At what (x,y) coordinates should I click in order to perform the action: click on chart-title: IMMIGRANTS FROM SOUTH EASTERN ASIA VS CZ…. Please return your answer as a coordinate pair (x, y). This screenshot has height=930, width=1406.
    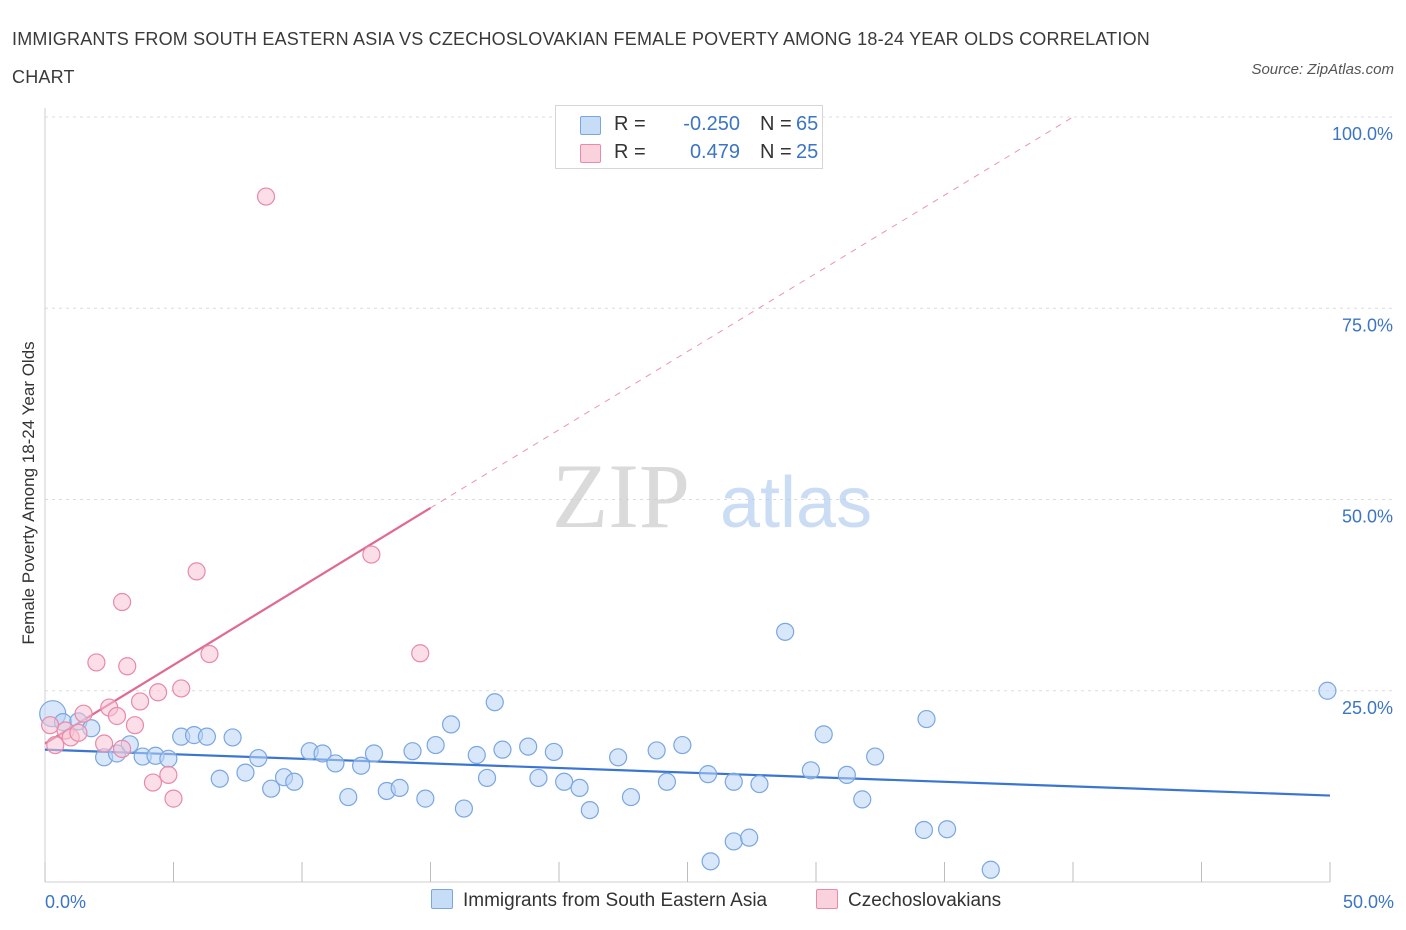
    Looking at the image, I should click on (581, 58).